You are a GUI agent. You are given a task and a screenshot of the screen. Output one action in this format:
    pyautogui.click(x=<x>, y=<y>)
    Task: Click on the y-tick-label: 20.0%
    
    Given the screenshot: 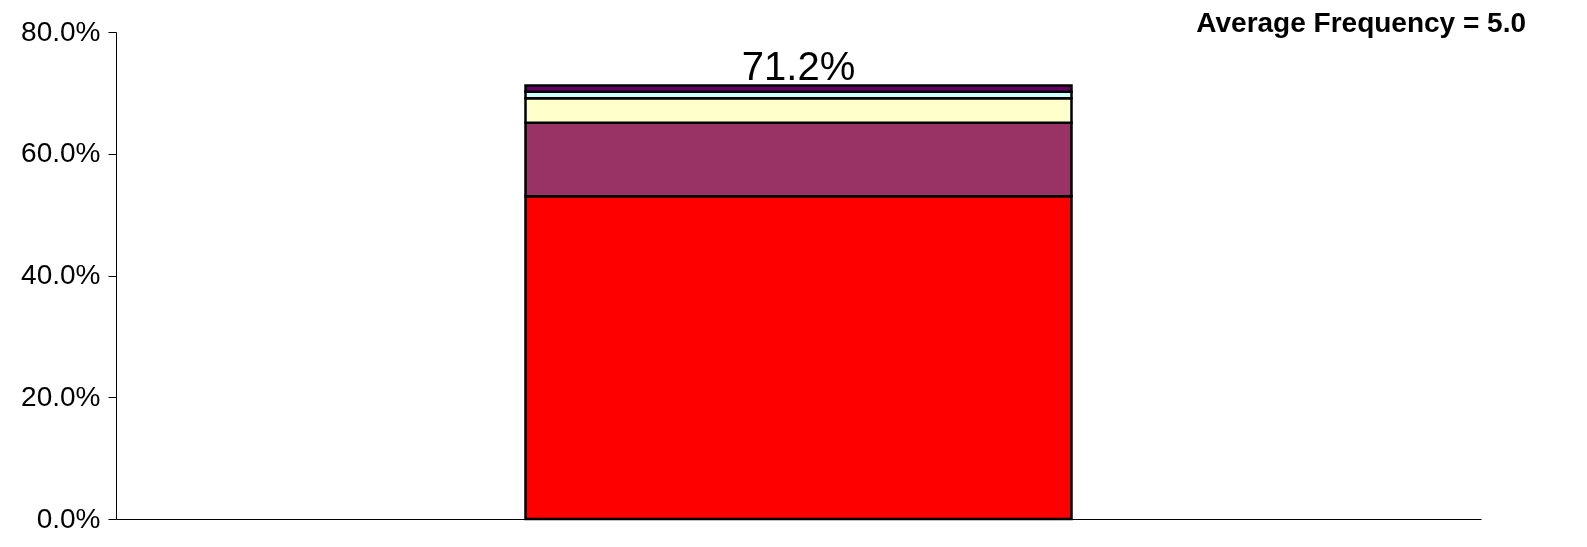 What is the action you would take?
    pyautogui.click(x=61, y=396)
    